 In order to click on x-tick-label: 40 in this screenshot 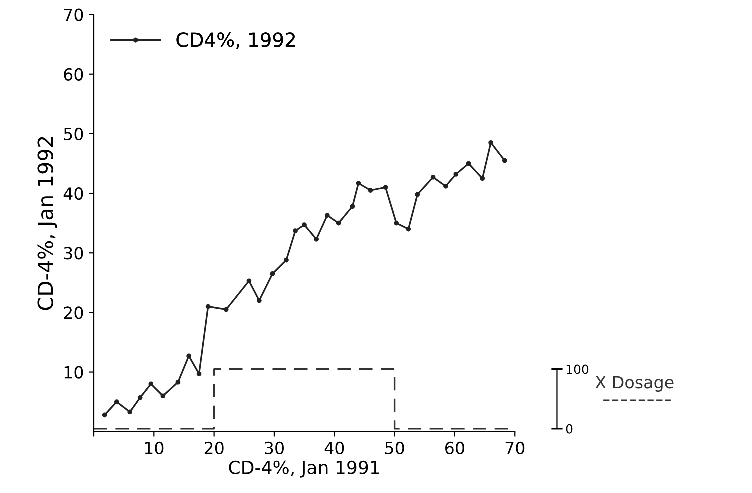, I will do `click(334, 448)`.